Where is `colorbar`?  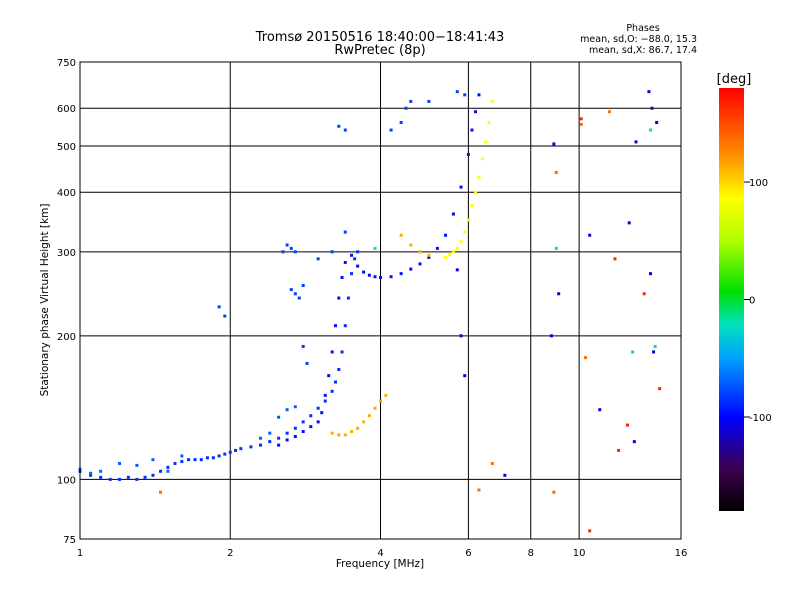 colorbar is located at coordinates (731, 299).